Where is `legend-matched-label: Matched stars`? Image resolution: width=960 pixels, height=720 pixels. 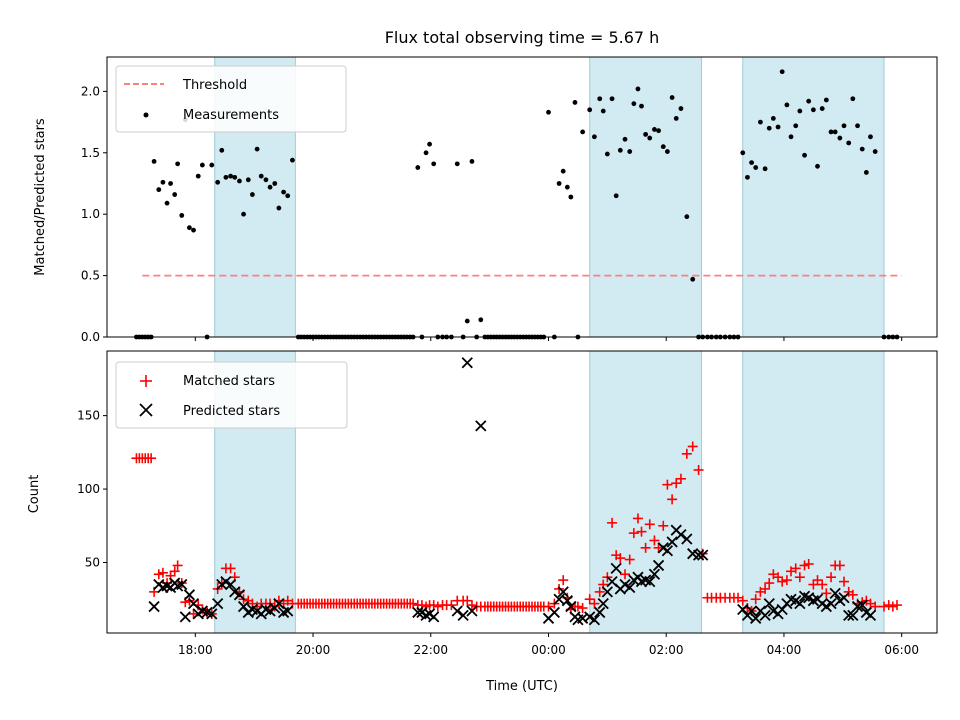 legend-matched-label: Matched stars is located at coordinates (229, 381).